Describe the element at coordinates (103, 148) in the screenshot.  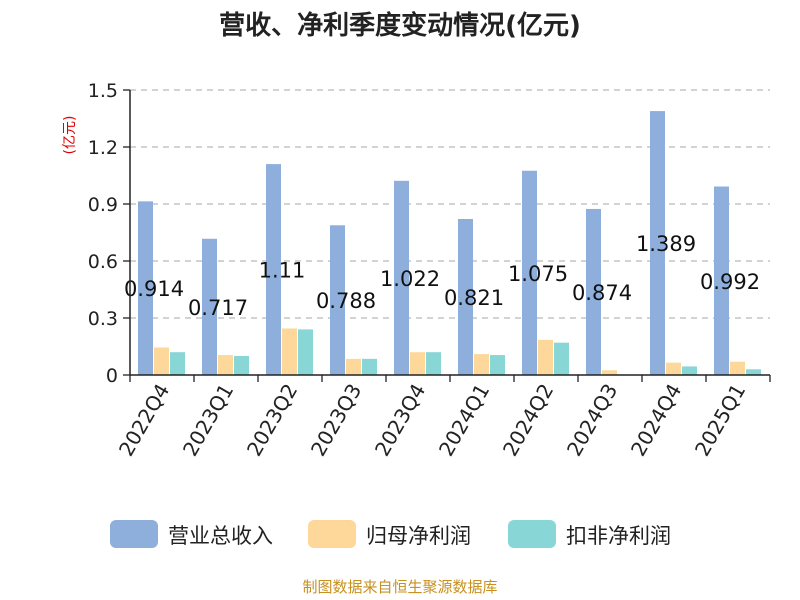
I see `y-tick-label: 1.2` at that location.